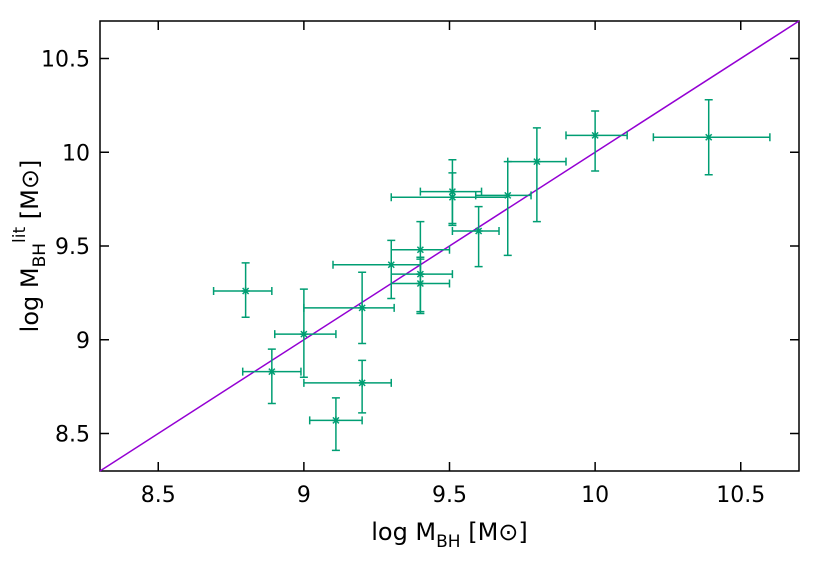 This screenshot has height=565, width=830. What do you see at coordinates (508, 532) in the screenshot?
I see `x-label-unit-symbol: ⊙` at bounding box center [508, 532].